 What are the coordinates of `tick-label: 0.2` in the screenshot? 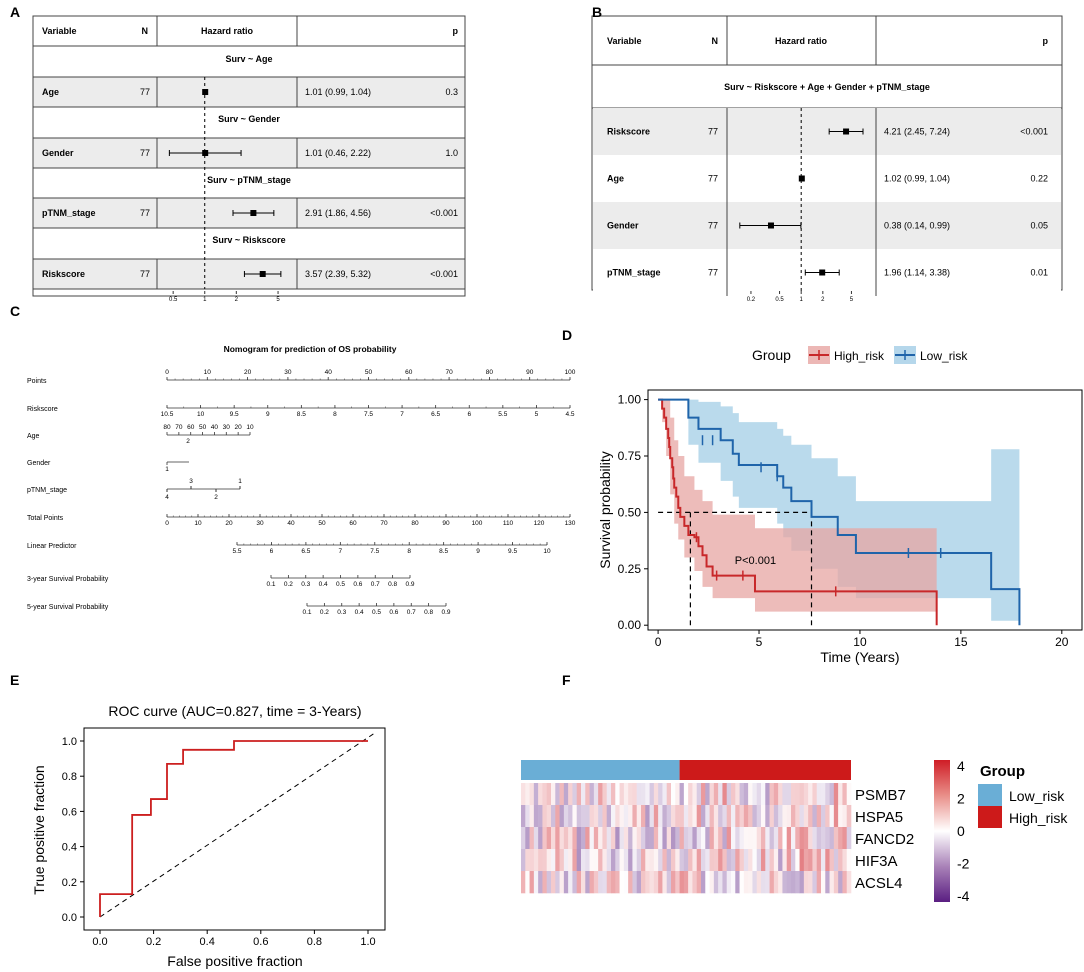 It's located at (751, 300).